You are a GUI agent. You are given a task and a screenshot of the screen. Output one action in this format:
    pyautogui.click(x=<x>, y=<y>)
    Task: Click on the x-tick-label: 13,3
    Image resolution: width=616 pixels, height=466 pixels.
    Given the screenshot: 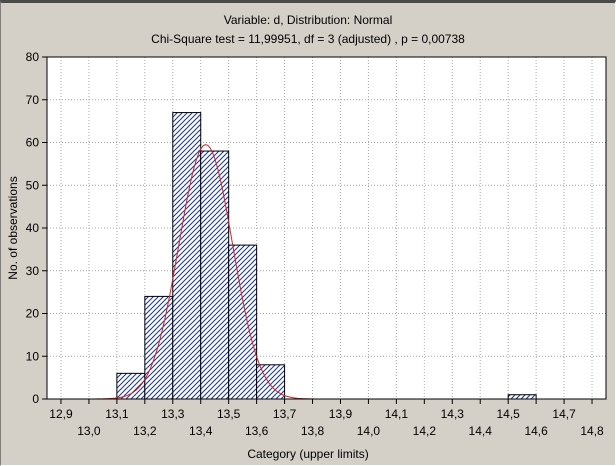 What is the action you would take?
    pyautogui.click(x=173, y=414)
    